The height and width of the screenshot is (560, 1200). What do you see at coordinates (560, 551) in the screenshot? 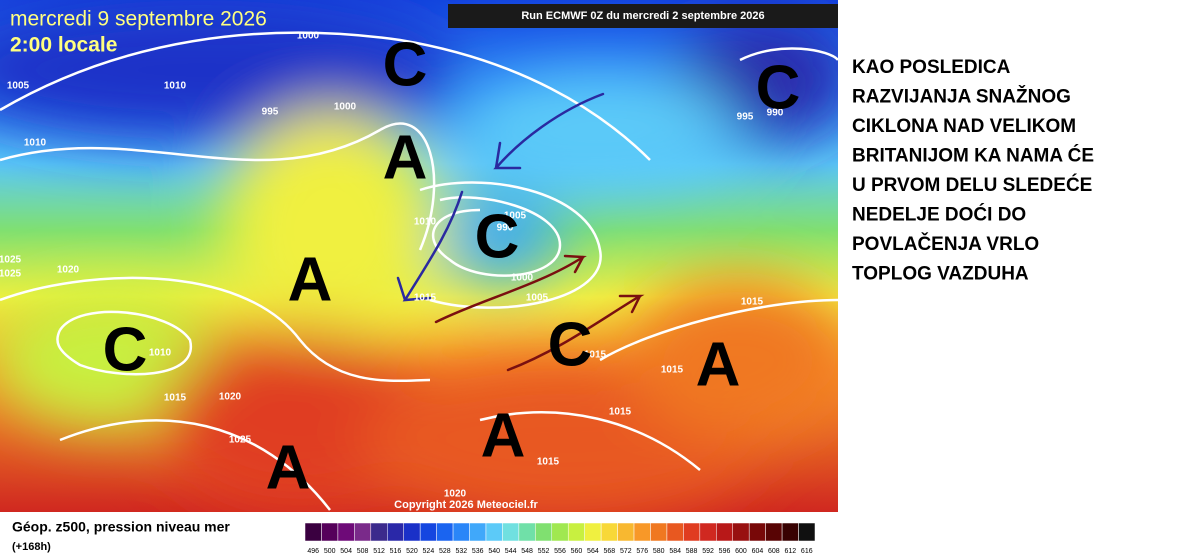
I see `scale-label: 556` at bounding box center [560, 551].